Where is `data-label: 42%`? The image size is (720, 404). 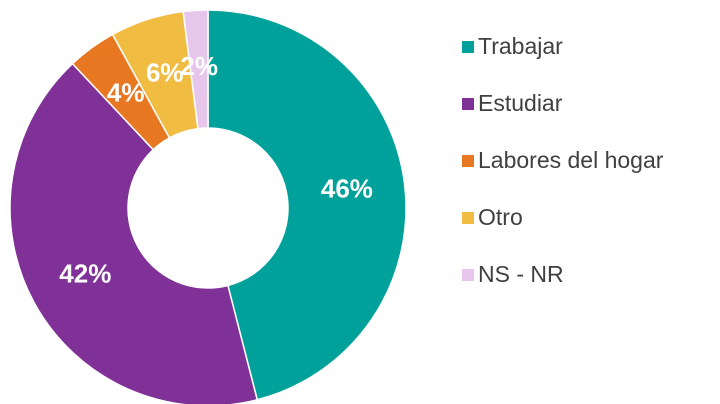 data-label: 42% is located at coordinates (85, 273).